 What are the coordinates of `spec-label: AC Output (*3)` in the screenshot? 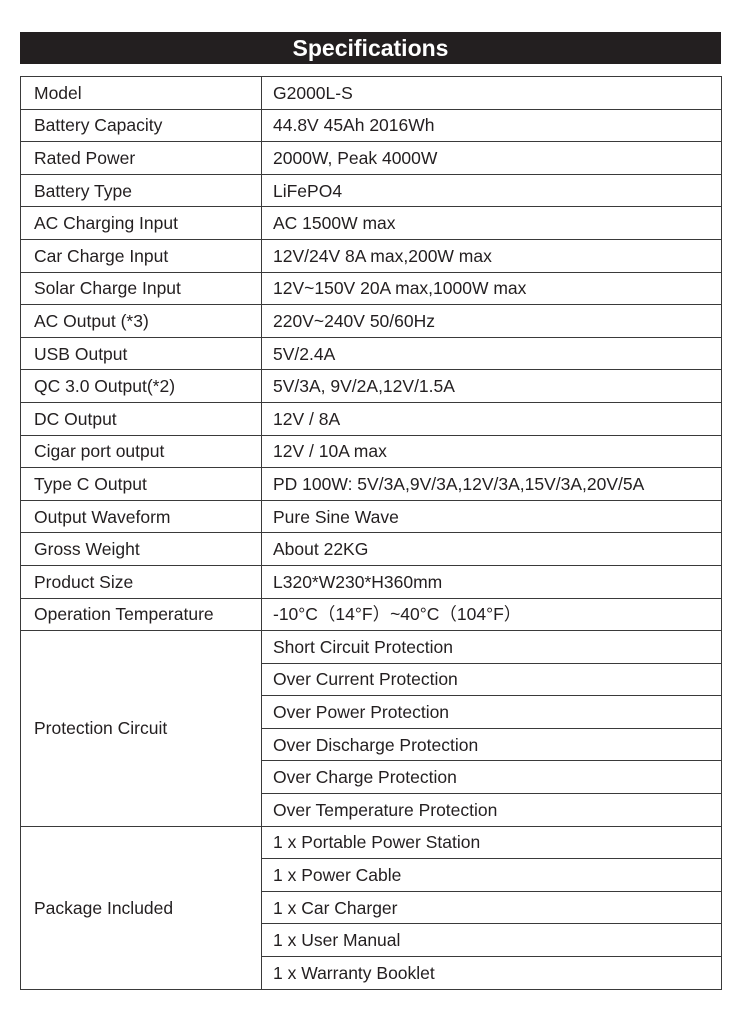 It's located at (141, 321).